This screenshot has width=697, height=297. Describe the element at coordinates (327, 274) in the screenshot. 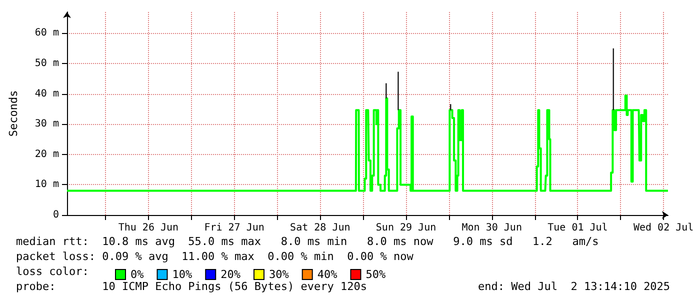

I see `legend-label: 40%` at that location.